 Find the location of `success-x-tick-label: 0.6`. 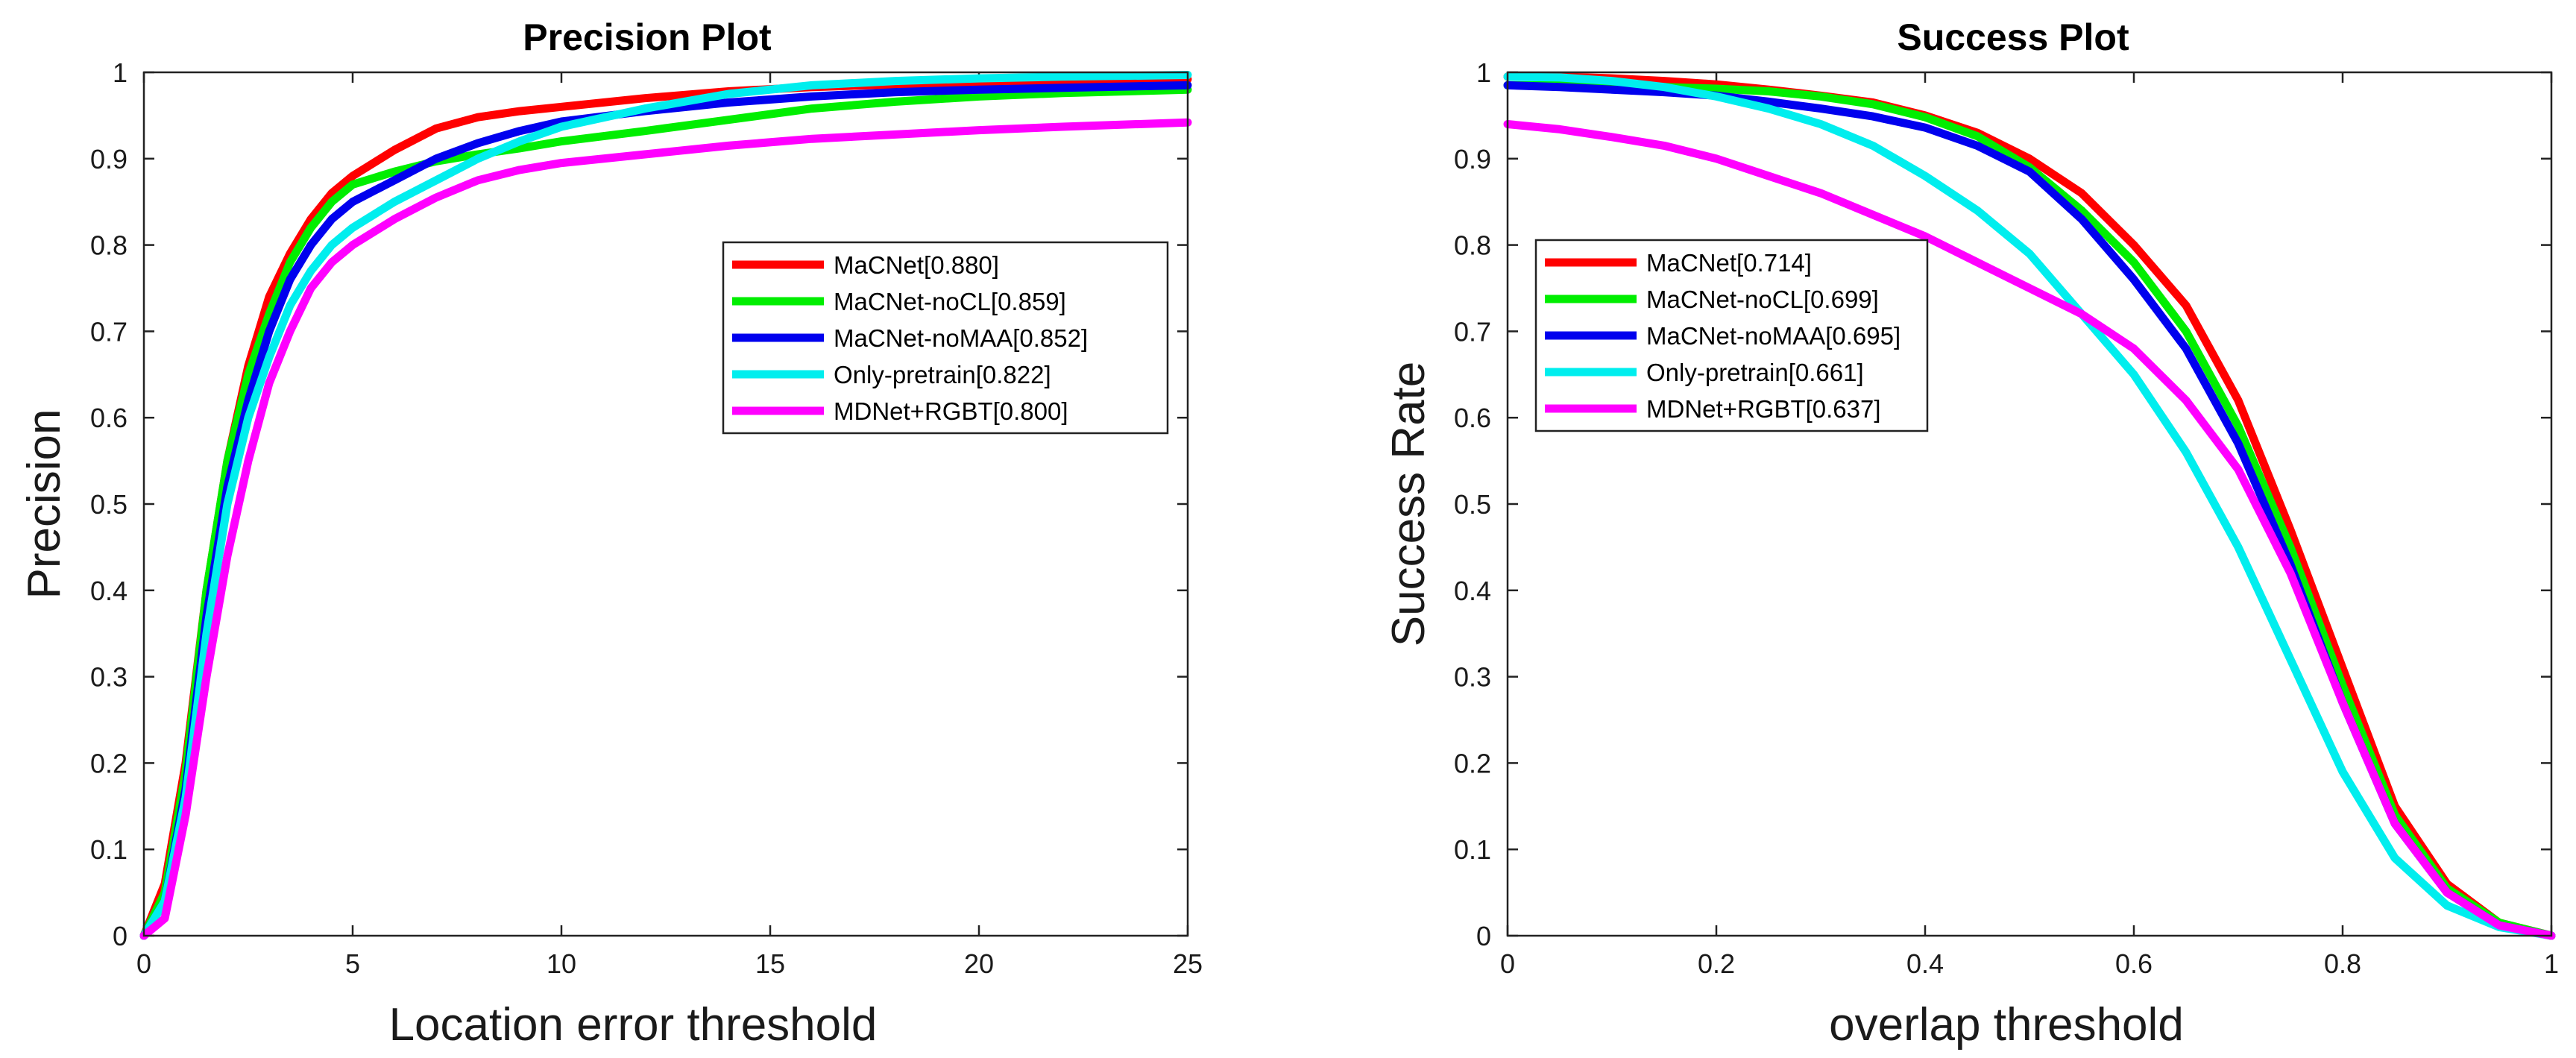

success-x-tick-label: 0.6 is located at coordinates (2134, 964).